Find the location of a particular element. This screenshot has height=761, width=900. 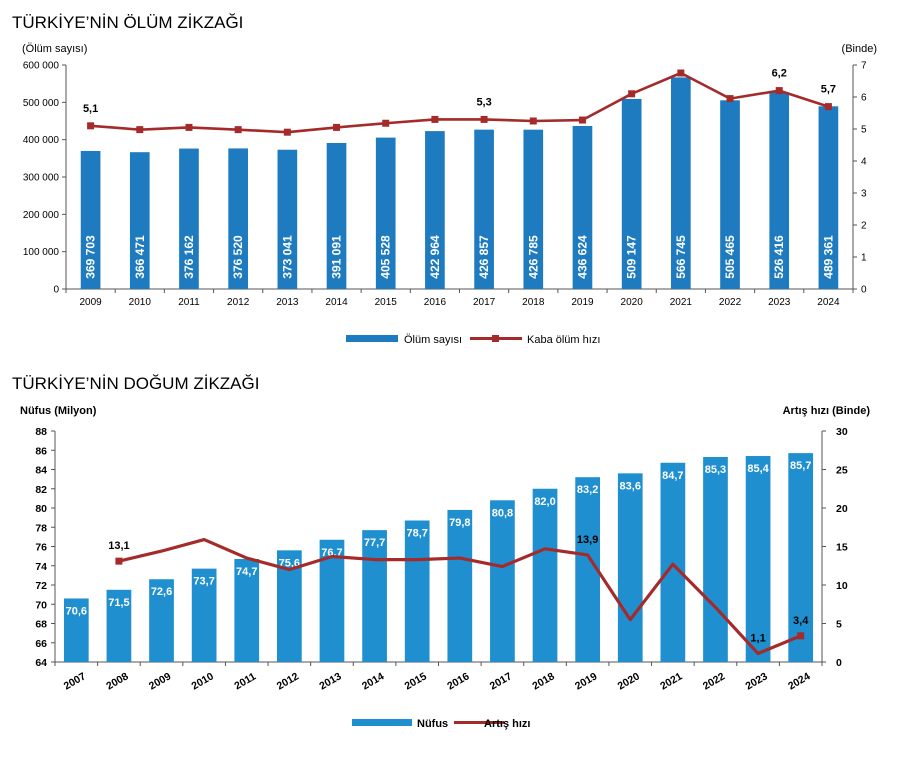

chart2-y-left-tick-label: 88 is located at coordinates (41, 432).